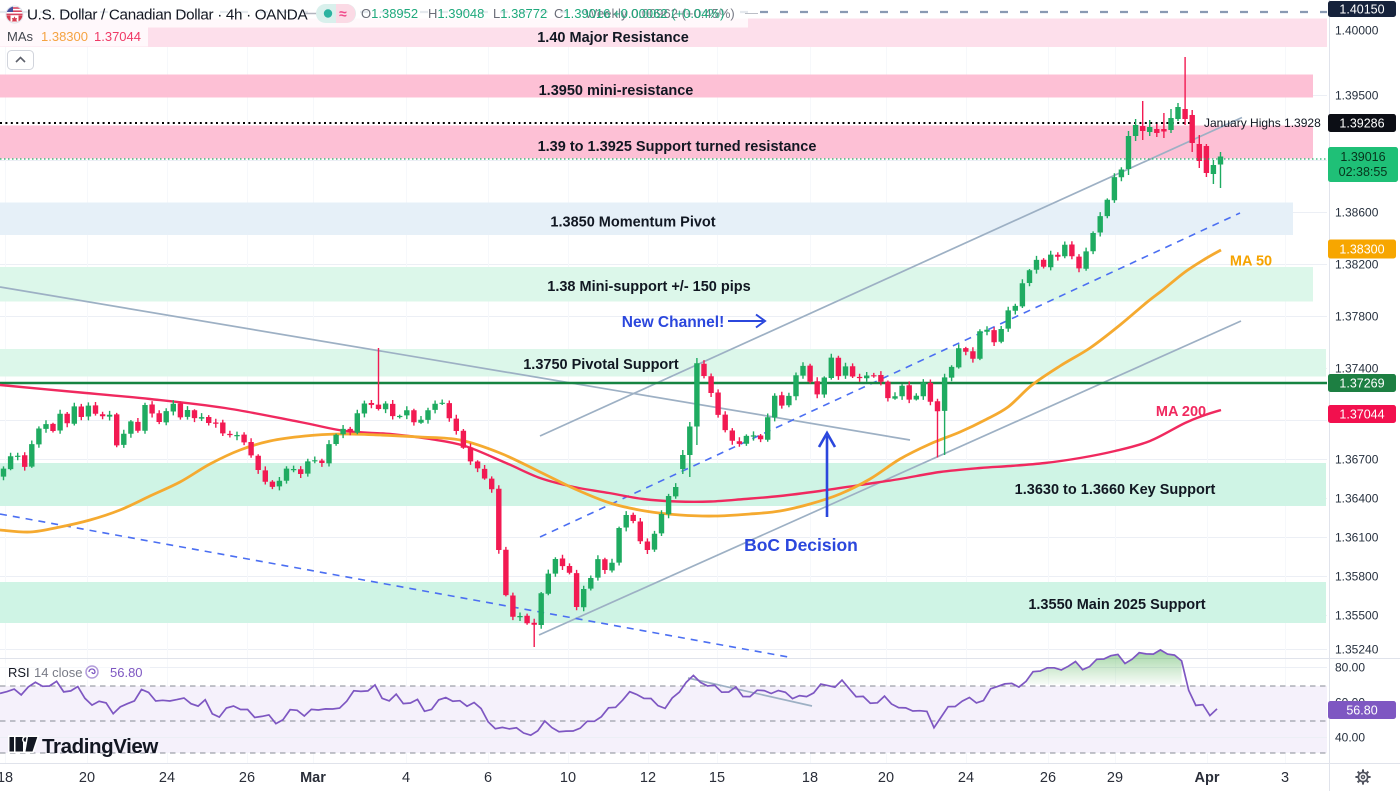  I want to click on svg-text: 1.40 Major Resistance, so click(613, 38).